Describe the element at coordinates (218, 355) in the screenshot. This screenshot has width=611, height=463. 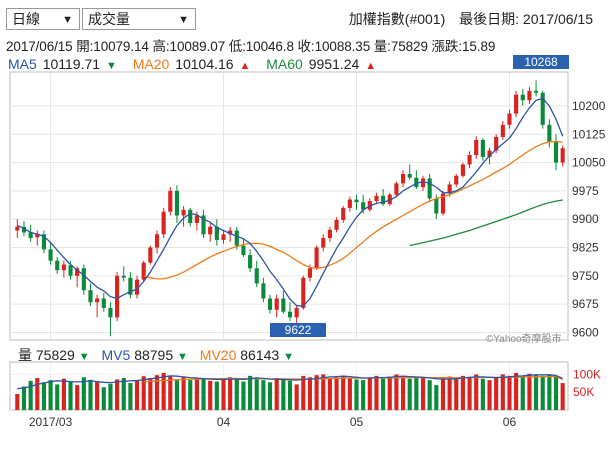
I see `mv20-label: MV20` at that location.